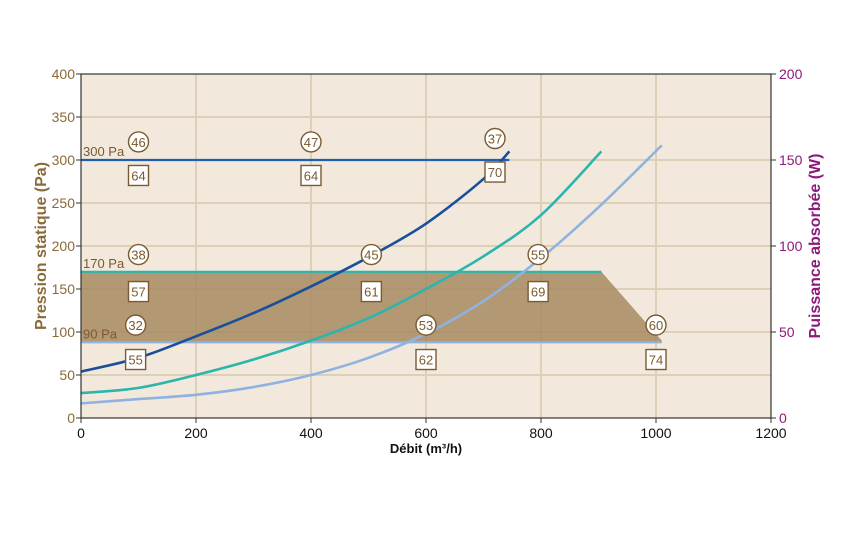  Describe the element at coordinates (426, 433) in the screenshot. I see `x-tick-label: 600` at that location.